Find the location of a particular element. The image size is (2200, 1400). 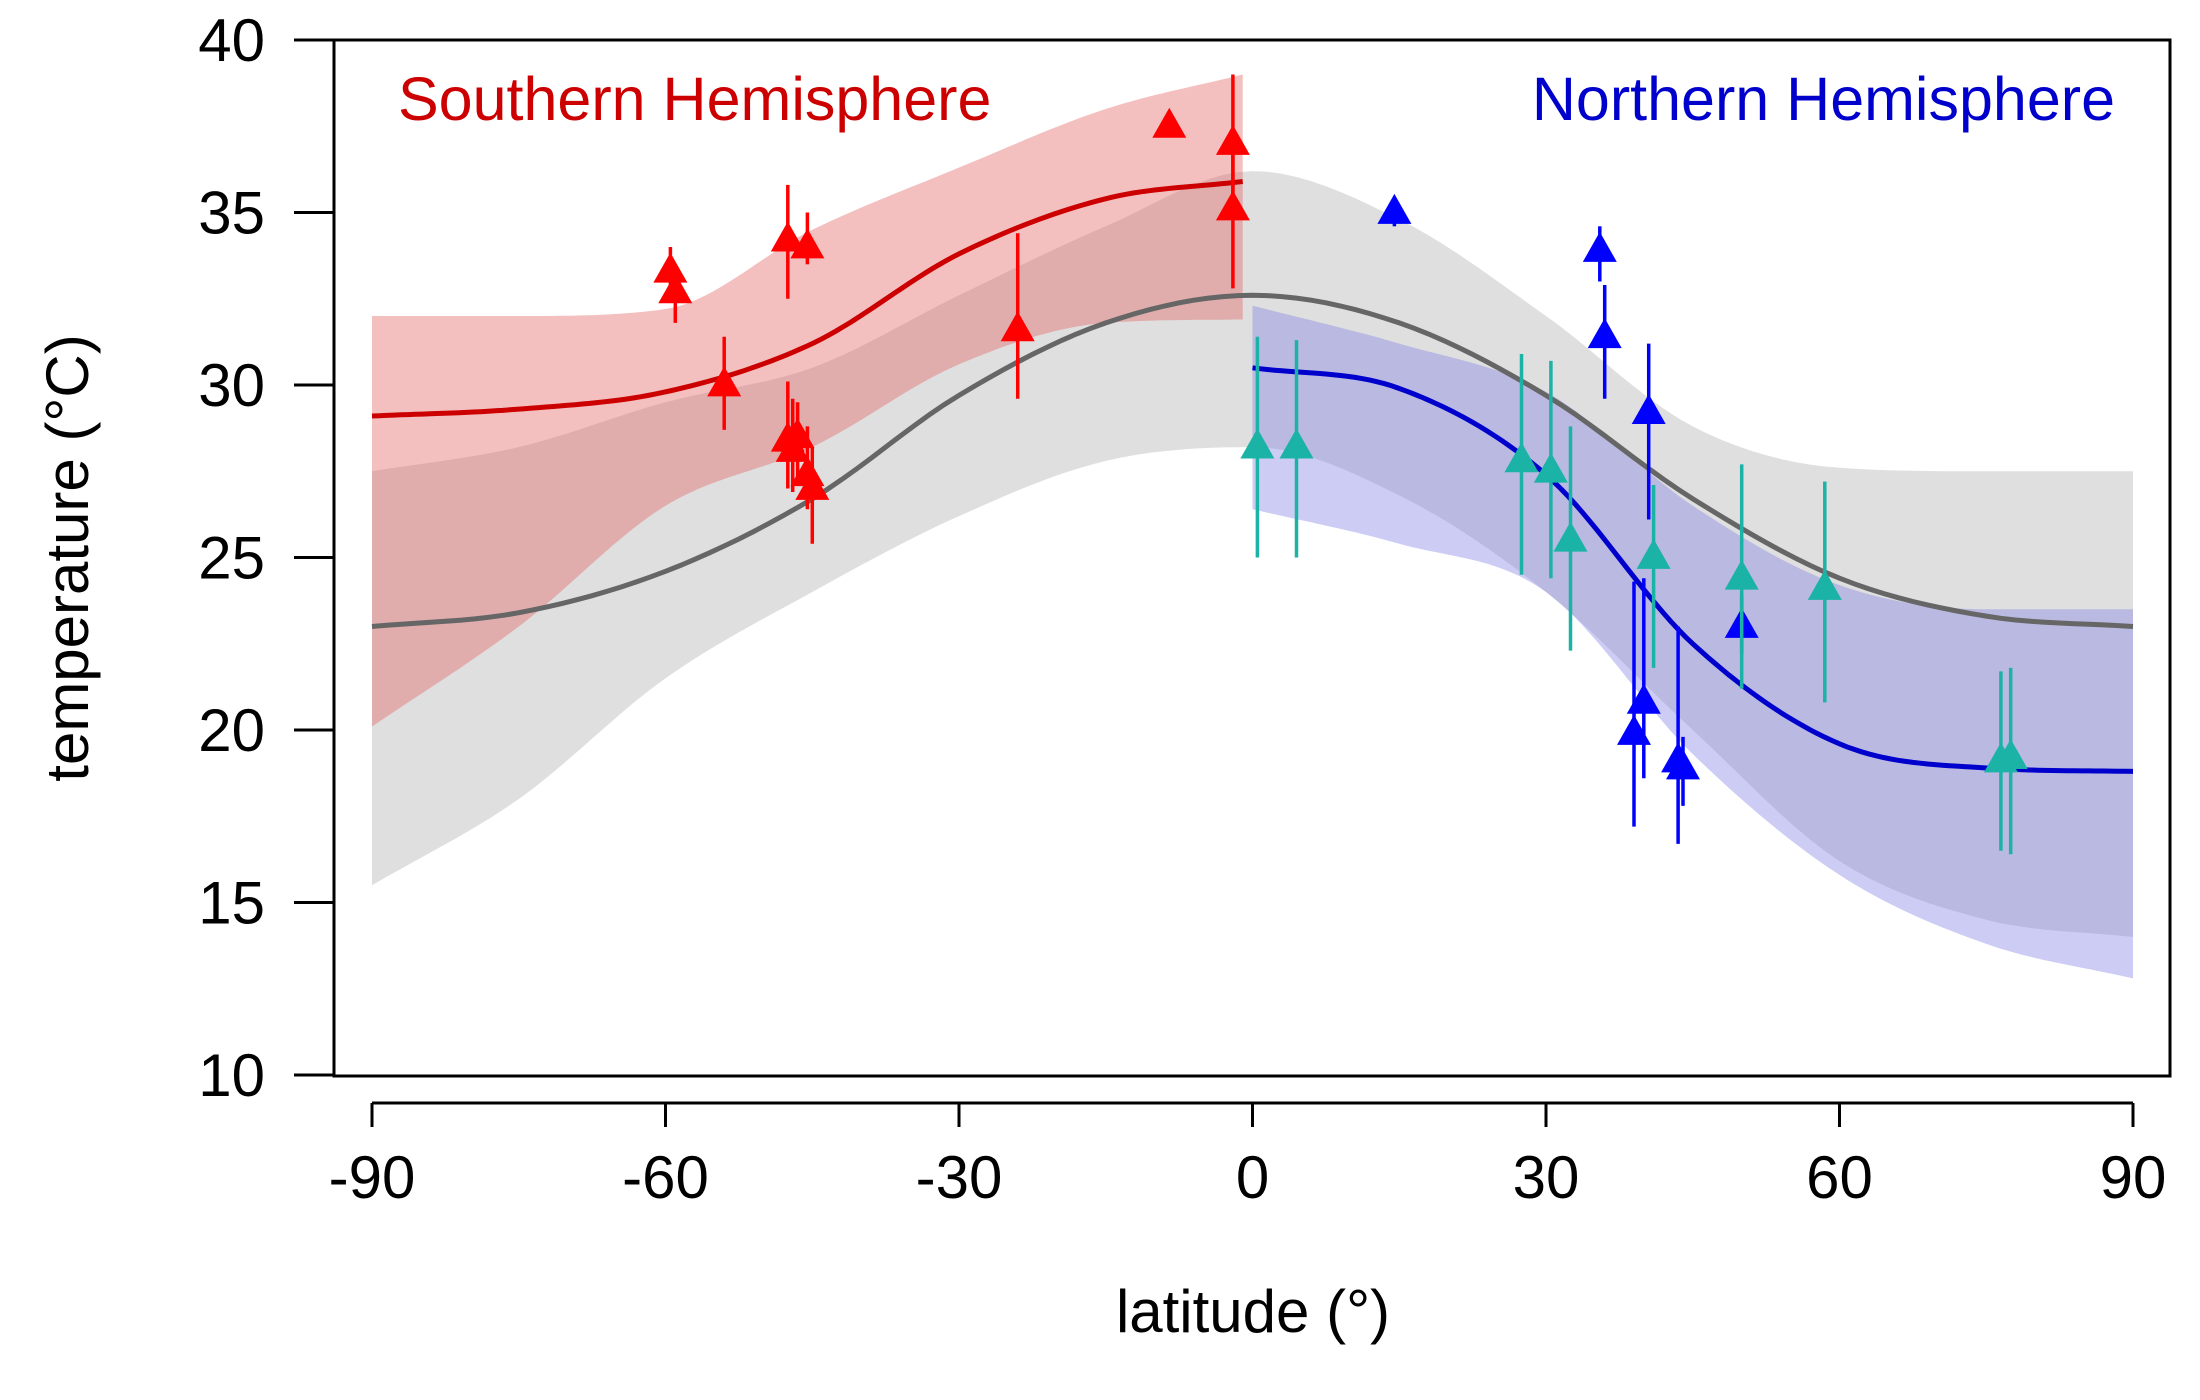

x-axis: -90 -60 -30 0 30 60 90 is located at coordinates (1248, 1156).